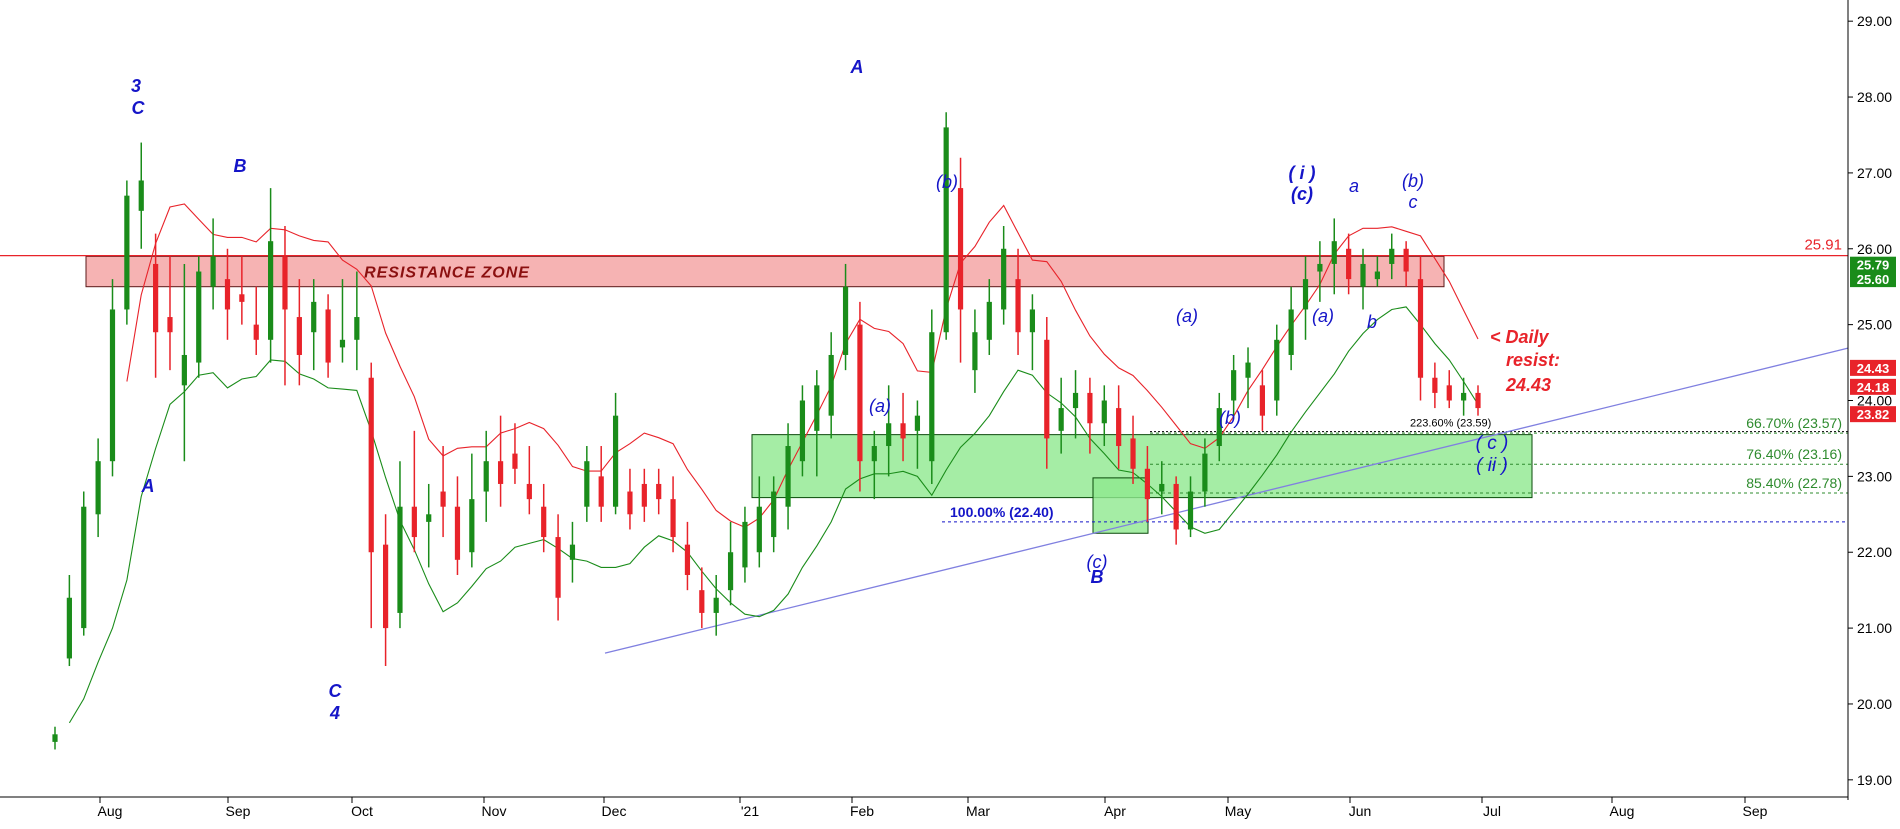 The image size is (1900, 829). Describe the element at coordinates (494, 811) in the screenshot. I see `x-tick-label: Nov` at that location.